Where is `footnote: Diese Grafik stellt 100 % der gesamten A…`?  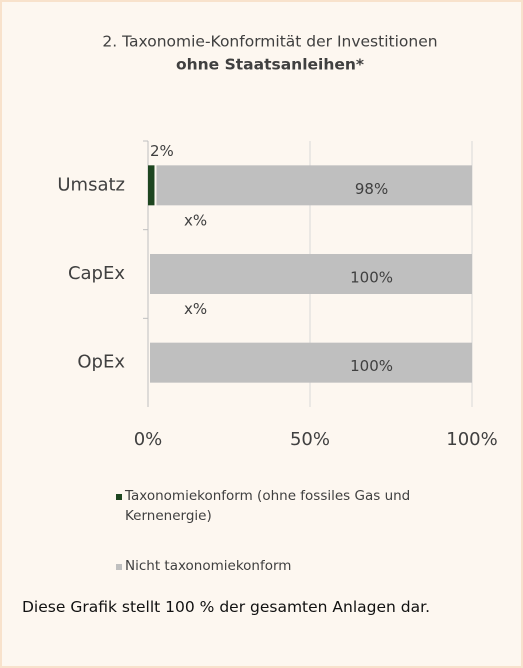
footnote: Diese Grafik stellt 100 % der gesamten A… is located at coordinates (226, 607).